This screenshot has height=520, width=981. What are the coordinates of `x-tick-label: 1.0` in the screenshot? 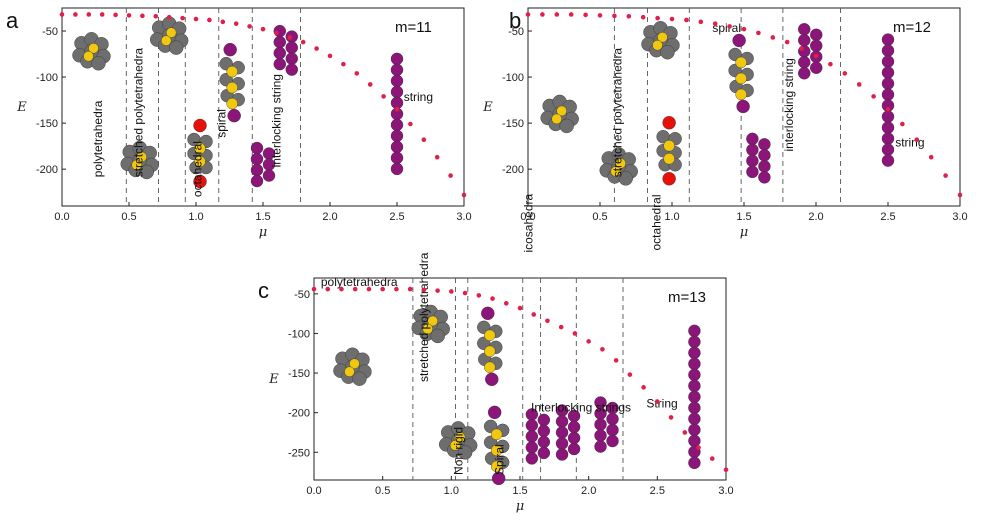 It's located at (671, 217).